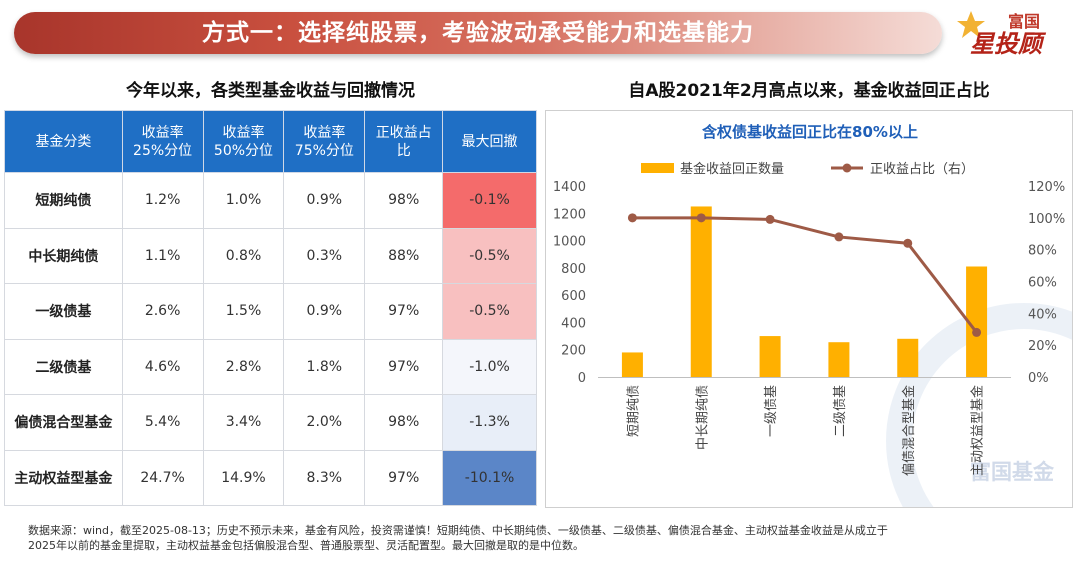  I want to click on watermark-ring, so click(979, 405).